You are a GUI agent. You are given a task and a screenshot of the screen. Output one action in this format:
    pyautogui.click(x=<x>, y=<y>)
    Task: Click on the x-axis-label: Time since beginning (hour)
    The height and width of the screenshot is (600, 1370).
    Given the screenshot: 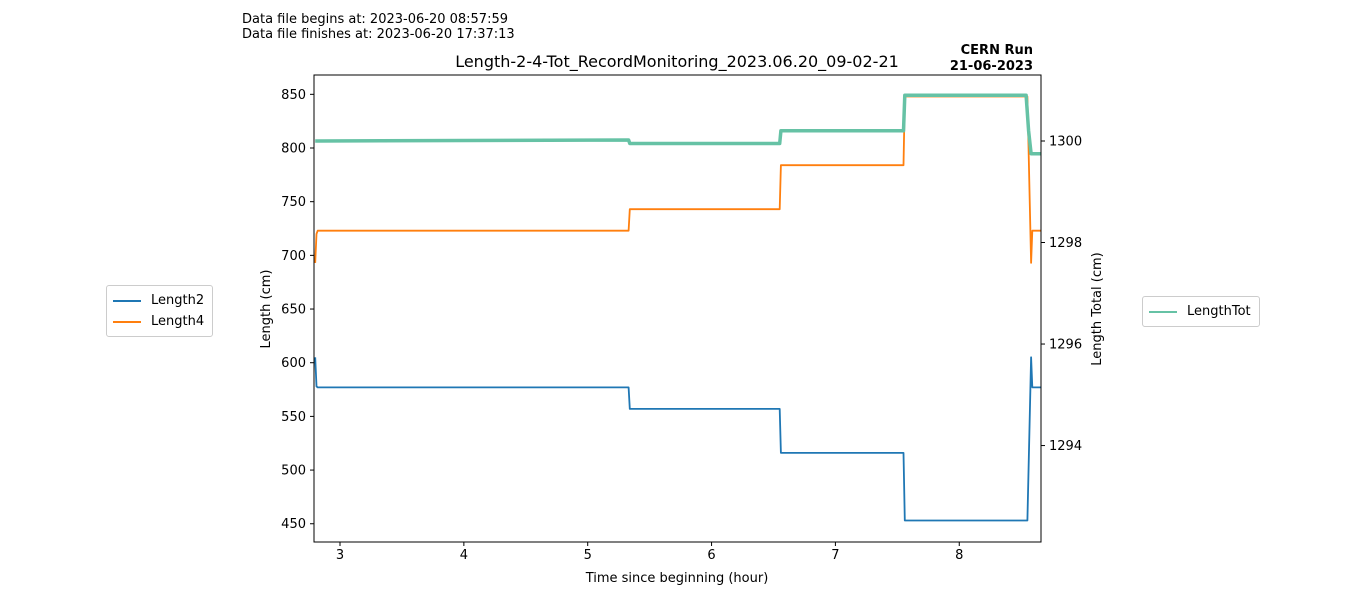 What is the action you would take?
    pyautogui.click(x=677, y=578)
    